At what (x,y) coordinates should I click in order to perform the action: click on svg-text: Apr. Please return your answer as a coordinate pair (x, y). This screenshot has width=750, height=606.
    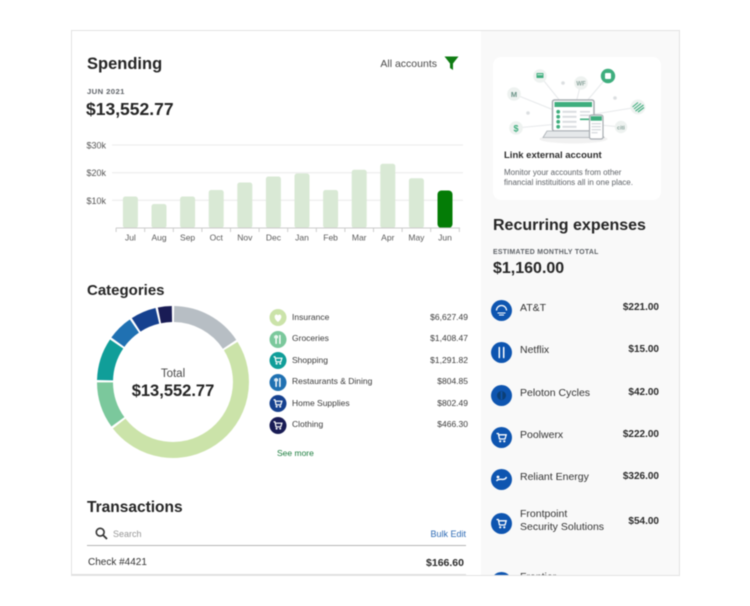
    Looking at the image, I should click on (387, 238).